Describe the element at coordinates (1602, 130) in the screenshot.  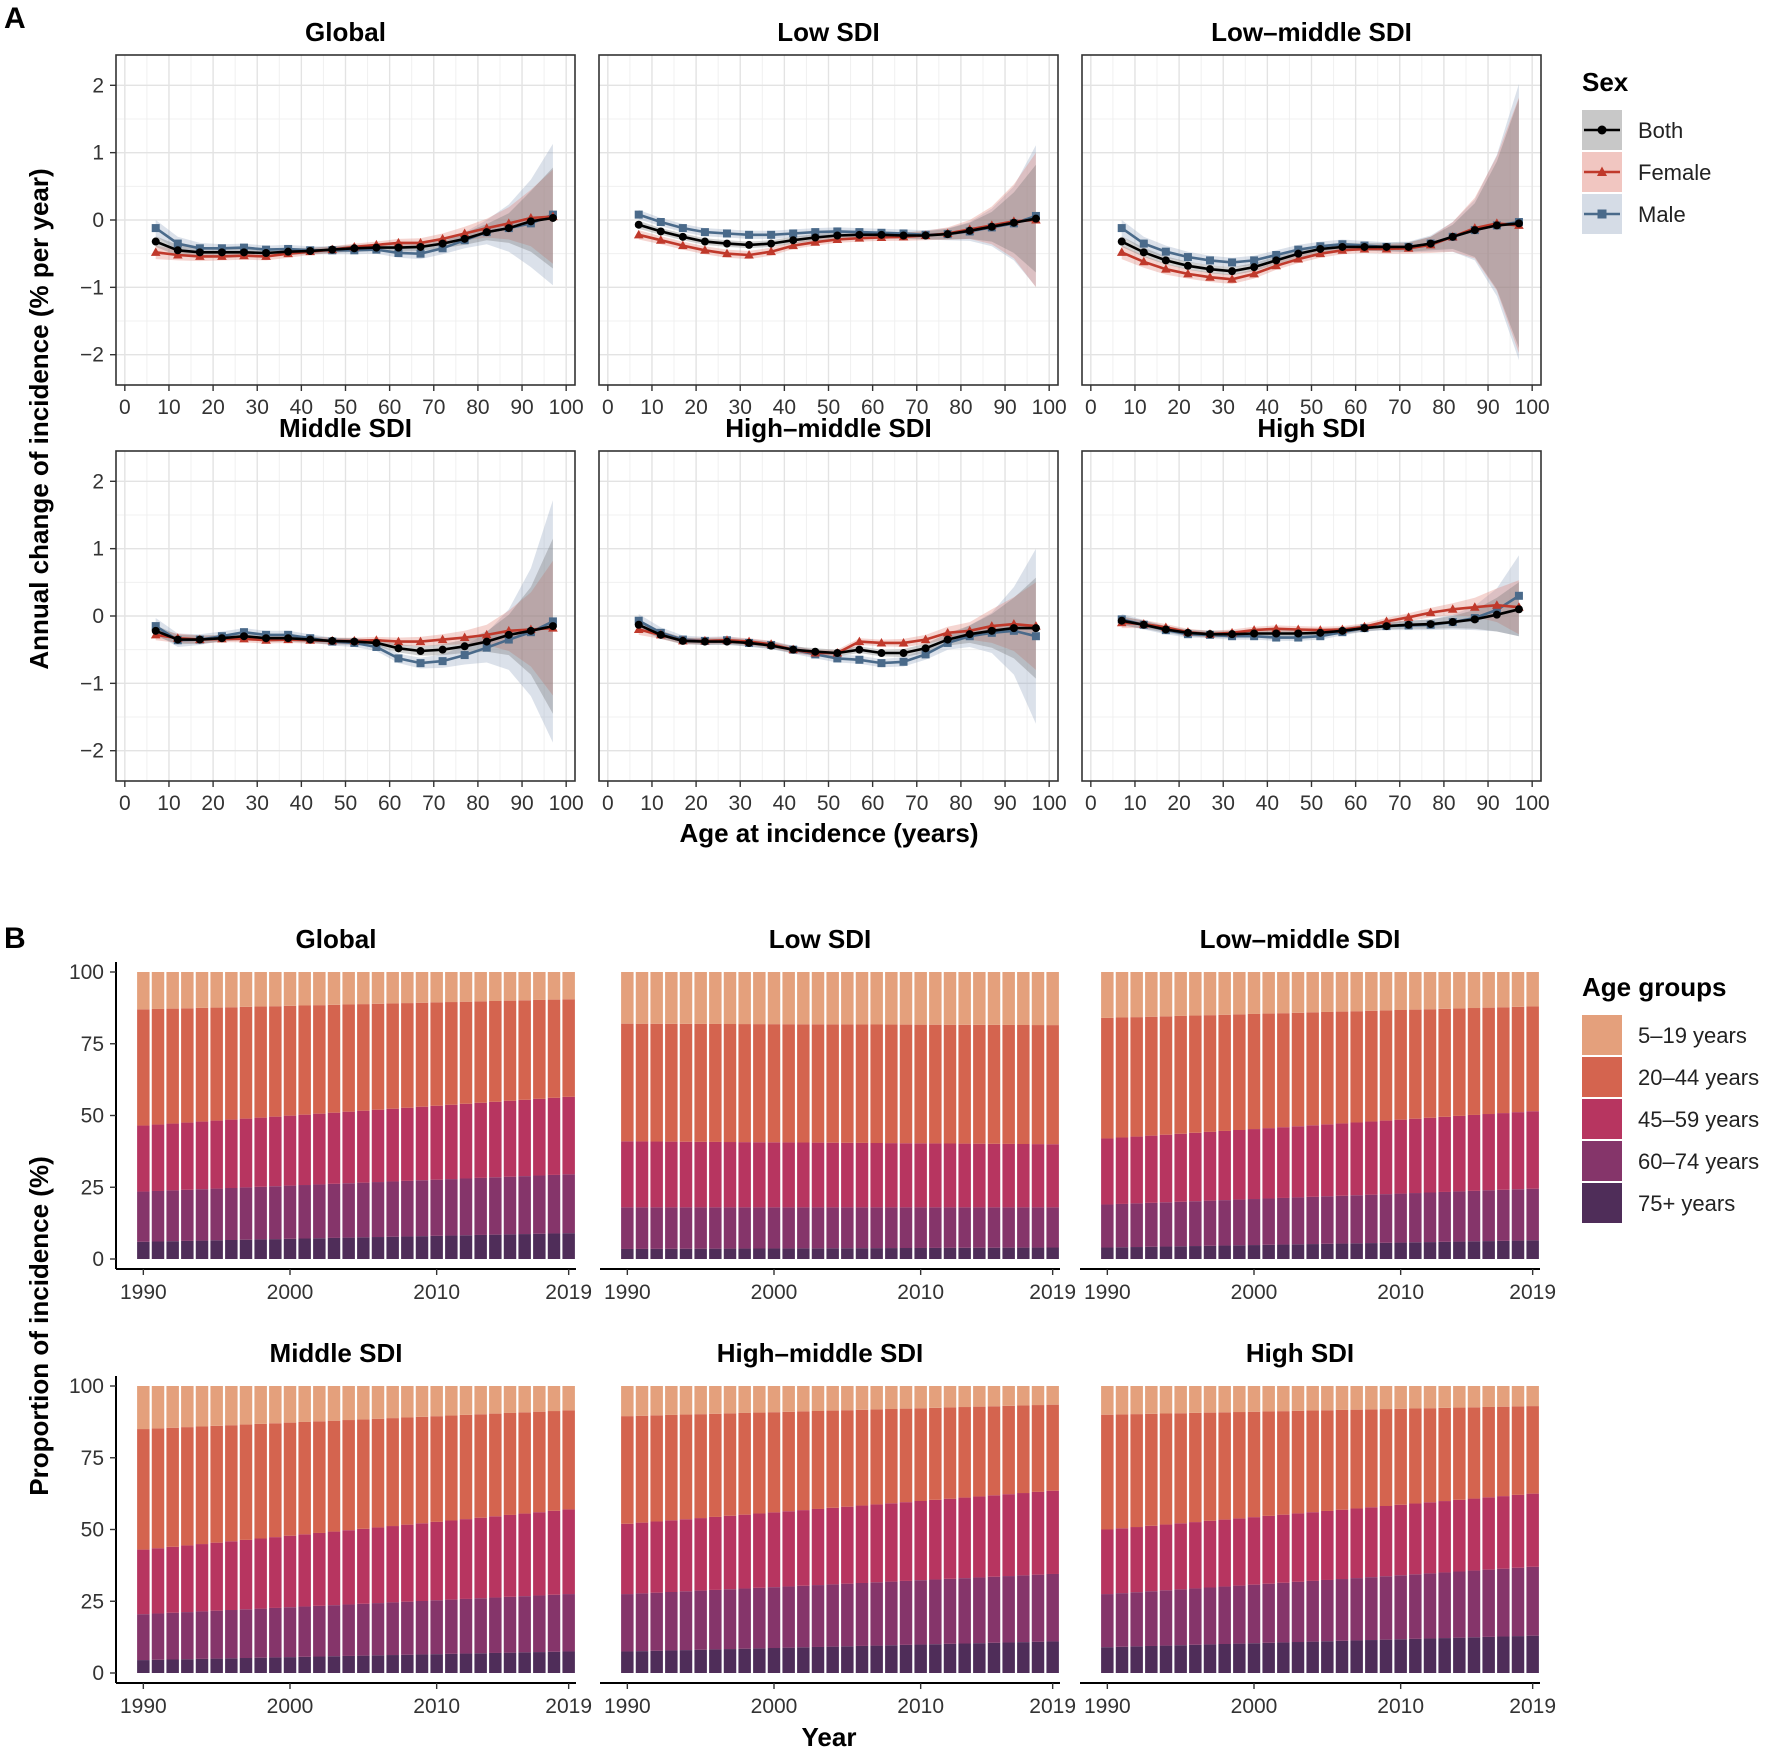
I see `legend-key-marker` at that location.